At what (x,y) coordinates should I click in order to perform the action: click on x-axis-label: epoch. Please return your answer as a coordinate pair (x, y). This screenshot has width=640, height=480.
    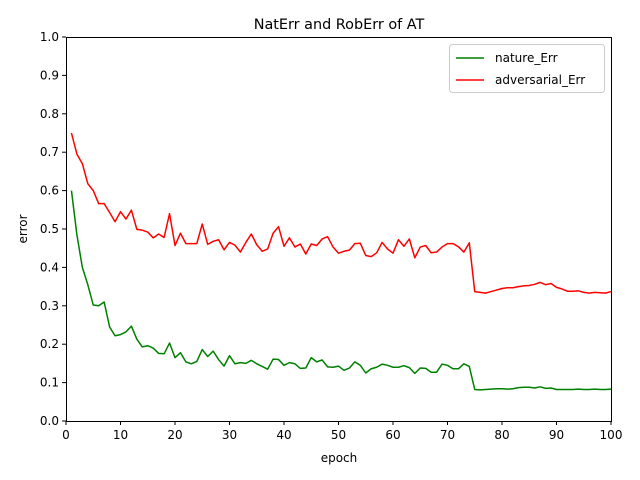
    Looking at the image, I should click on (339, 458).